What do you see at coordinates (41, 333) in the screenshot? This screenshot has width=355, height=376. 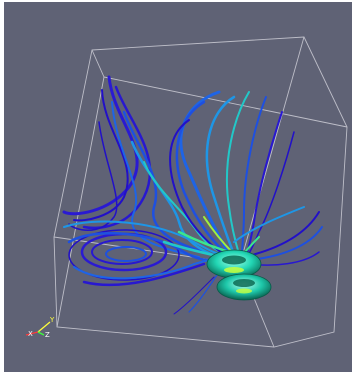 I see `z-axis-line` at bounding box center [41, 333].